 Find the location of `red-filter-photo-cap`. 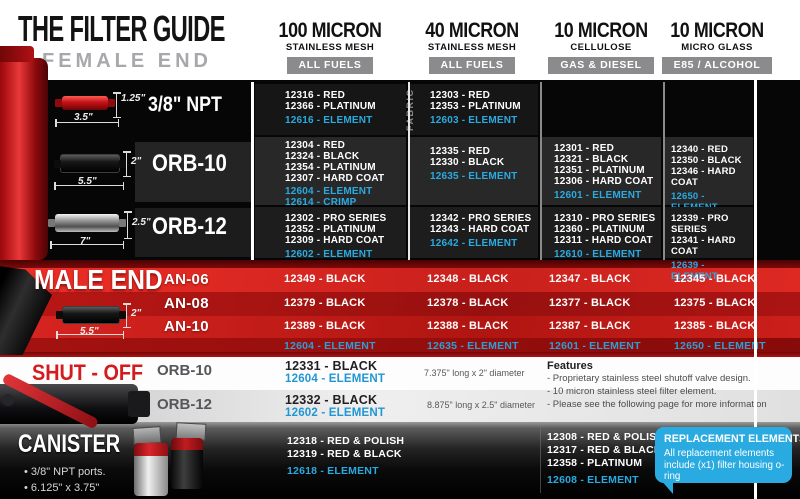

red-filter-photo-cap is located at coordinates (17, 54).